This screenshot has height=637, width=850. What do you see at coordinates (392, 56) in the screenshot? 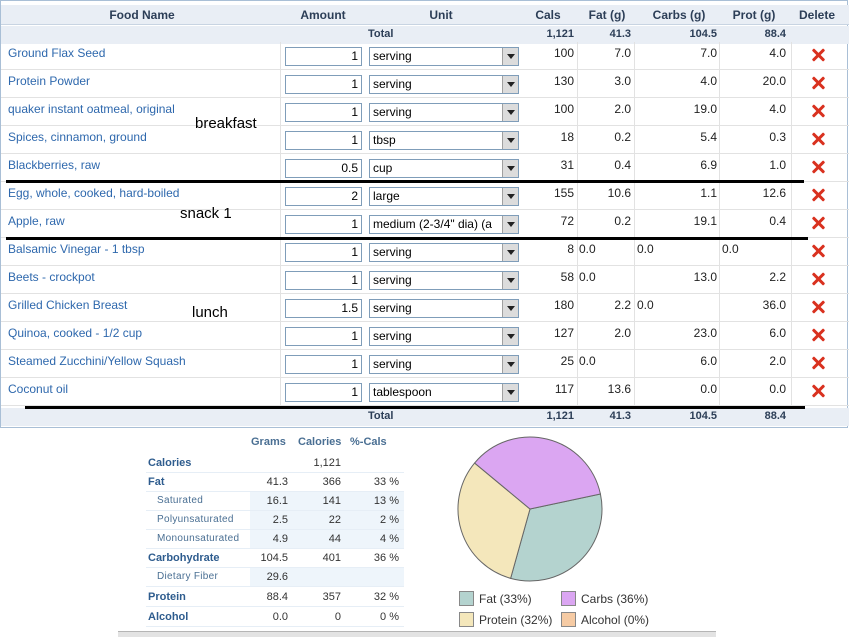
I see `unit-select-value: serving` at bounding box center [392, 56].